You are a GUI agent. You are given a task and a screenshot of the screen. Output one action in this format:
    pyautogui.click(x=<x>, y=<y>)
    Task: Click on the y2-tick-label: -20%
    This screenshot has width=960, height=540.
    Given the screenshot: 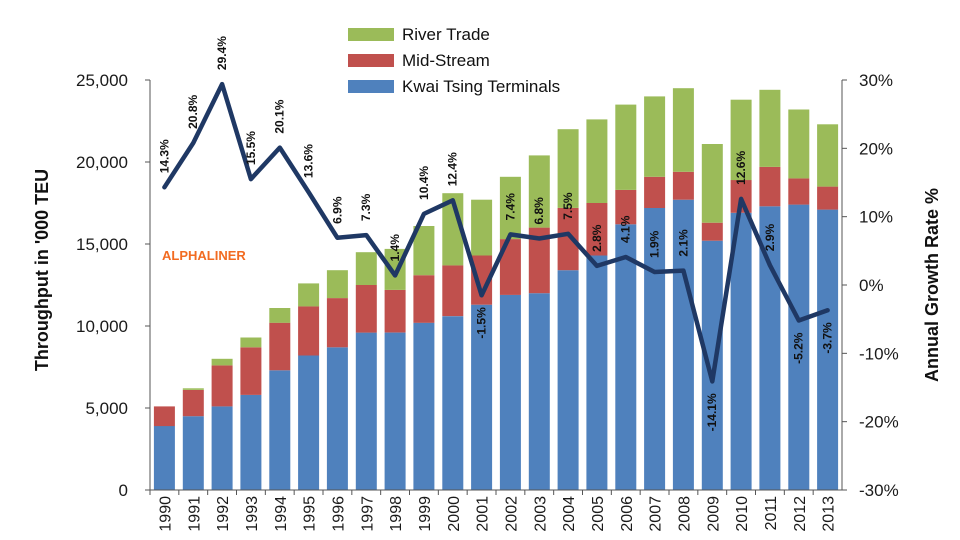 What is the action you would take?
    pyautogui.click(x=879, y=422)
    